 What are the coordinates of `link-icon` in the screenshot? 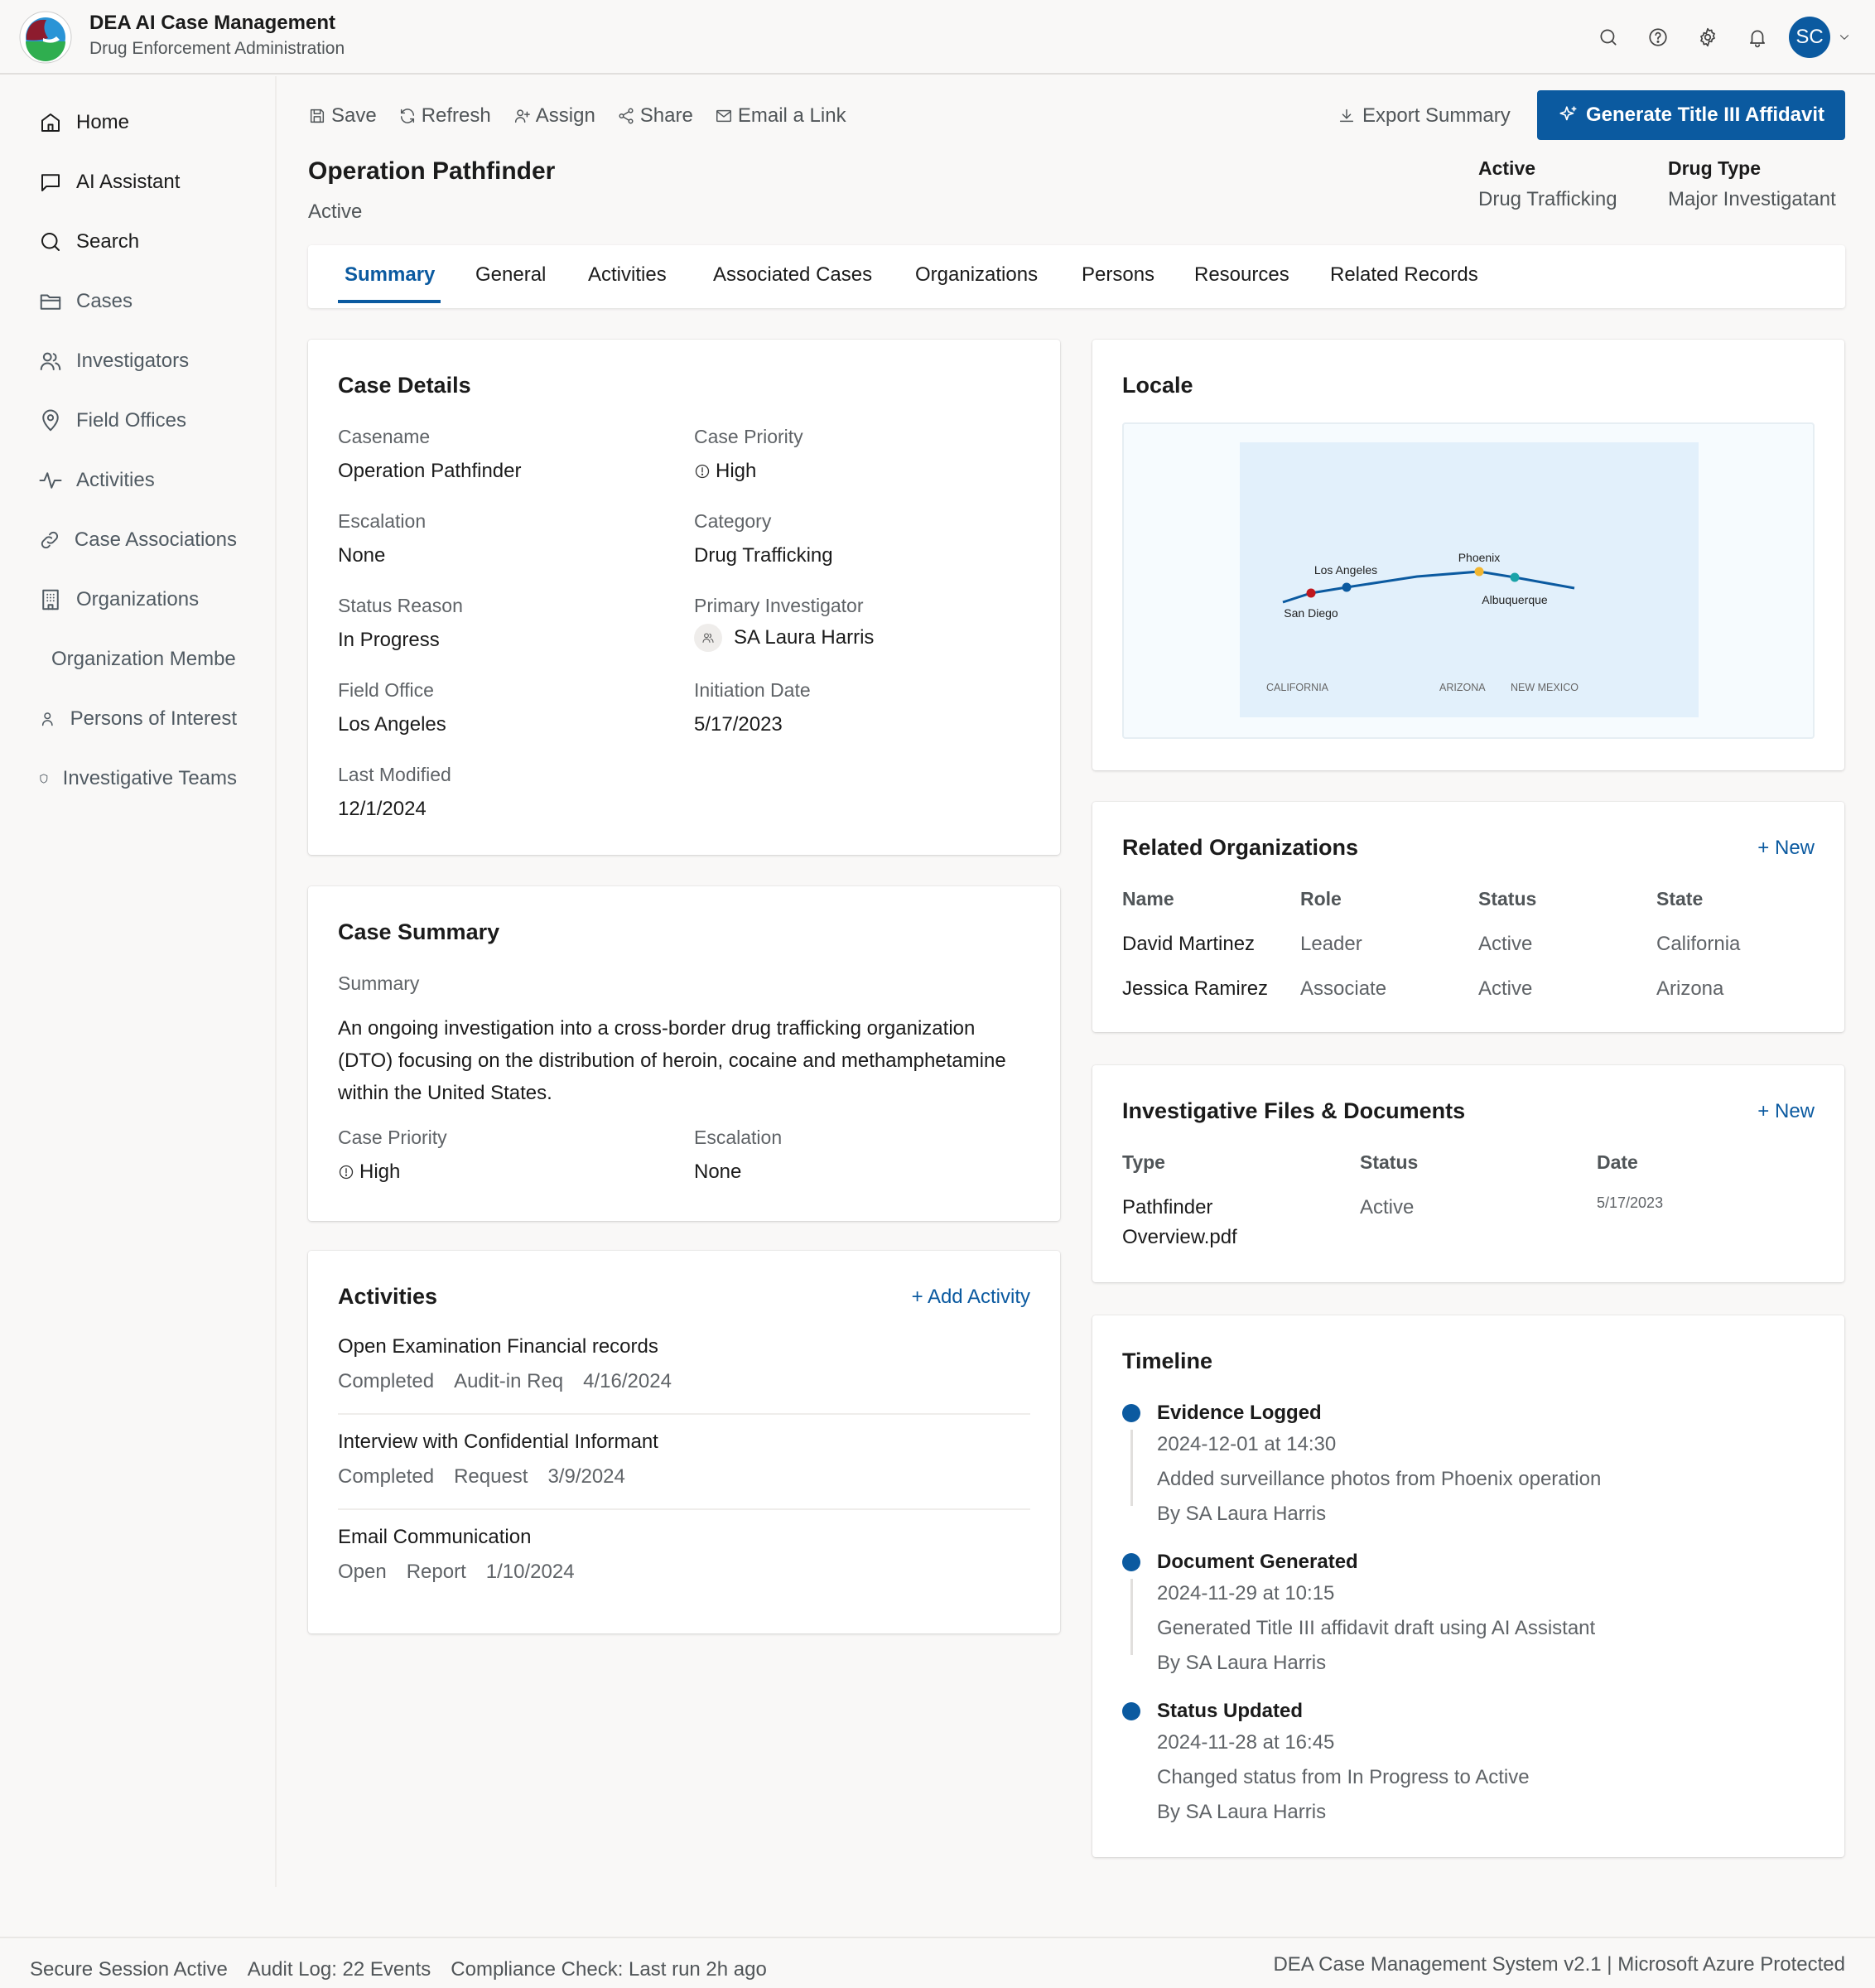 It's located at (50, 540).